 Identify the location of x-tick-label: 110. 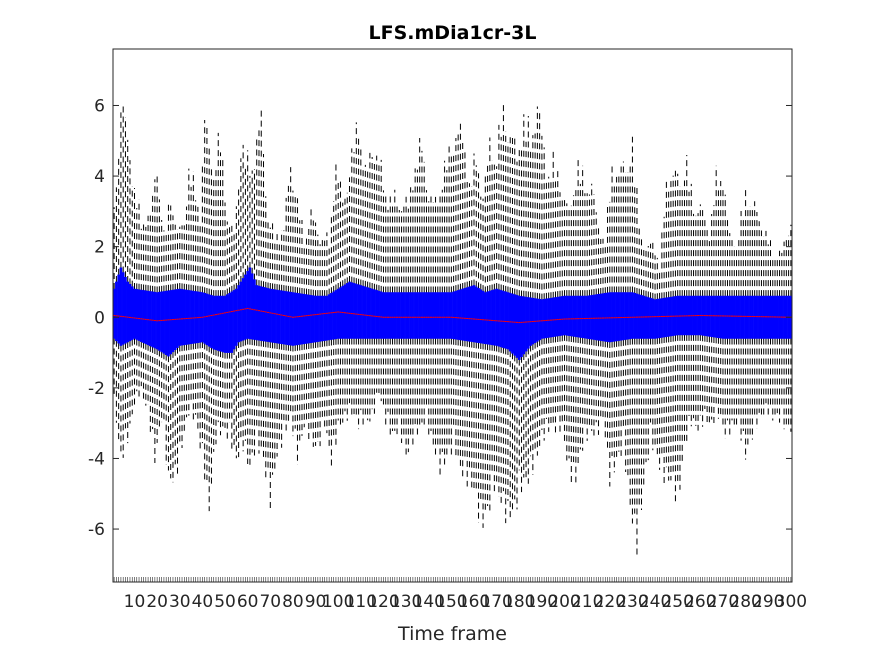
(361, 602).